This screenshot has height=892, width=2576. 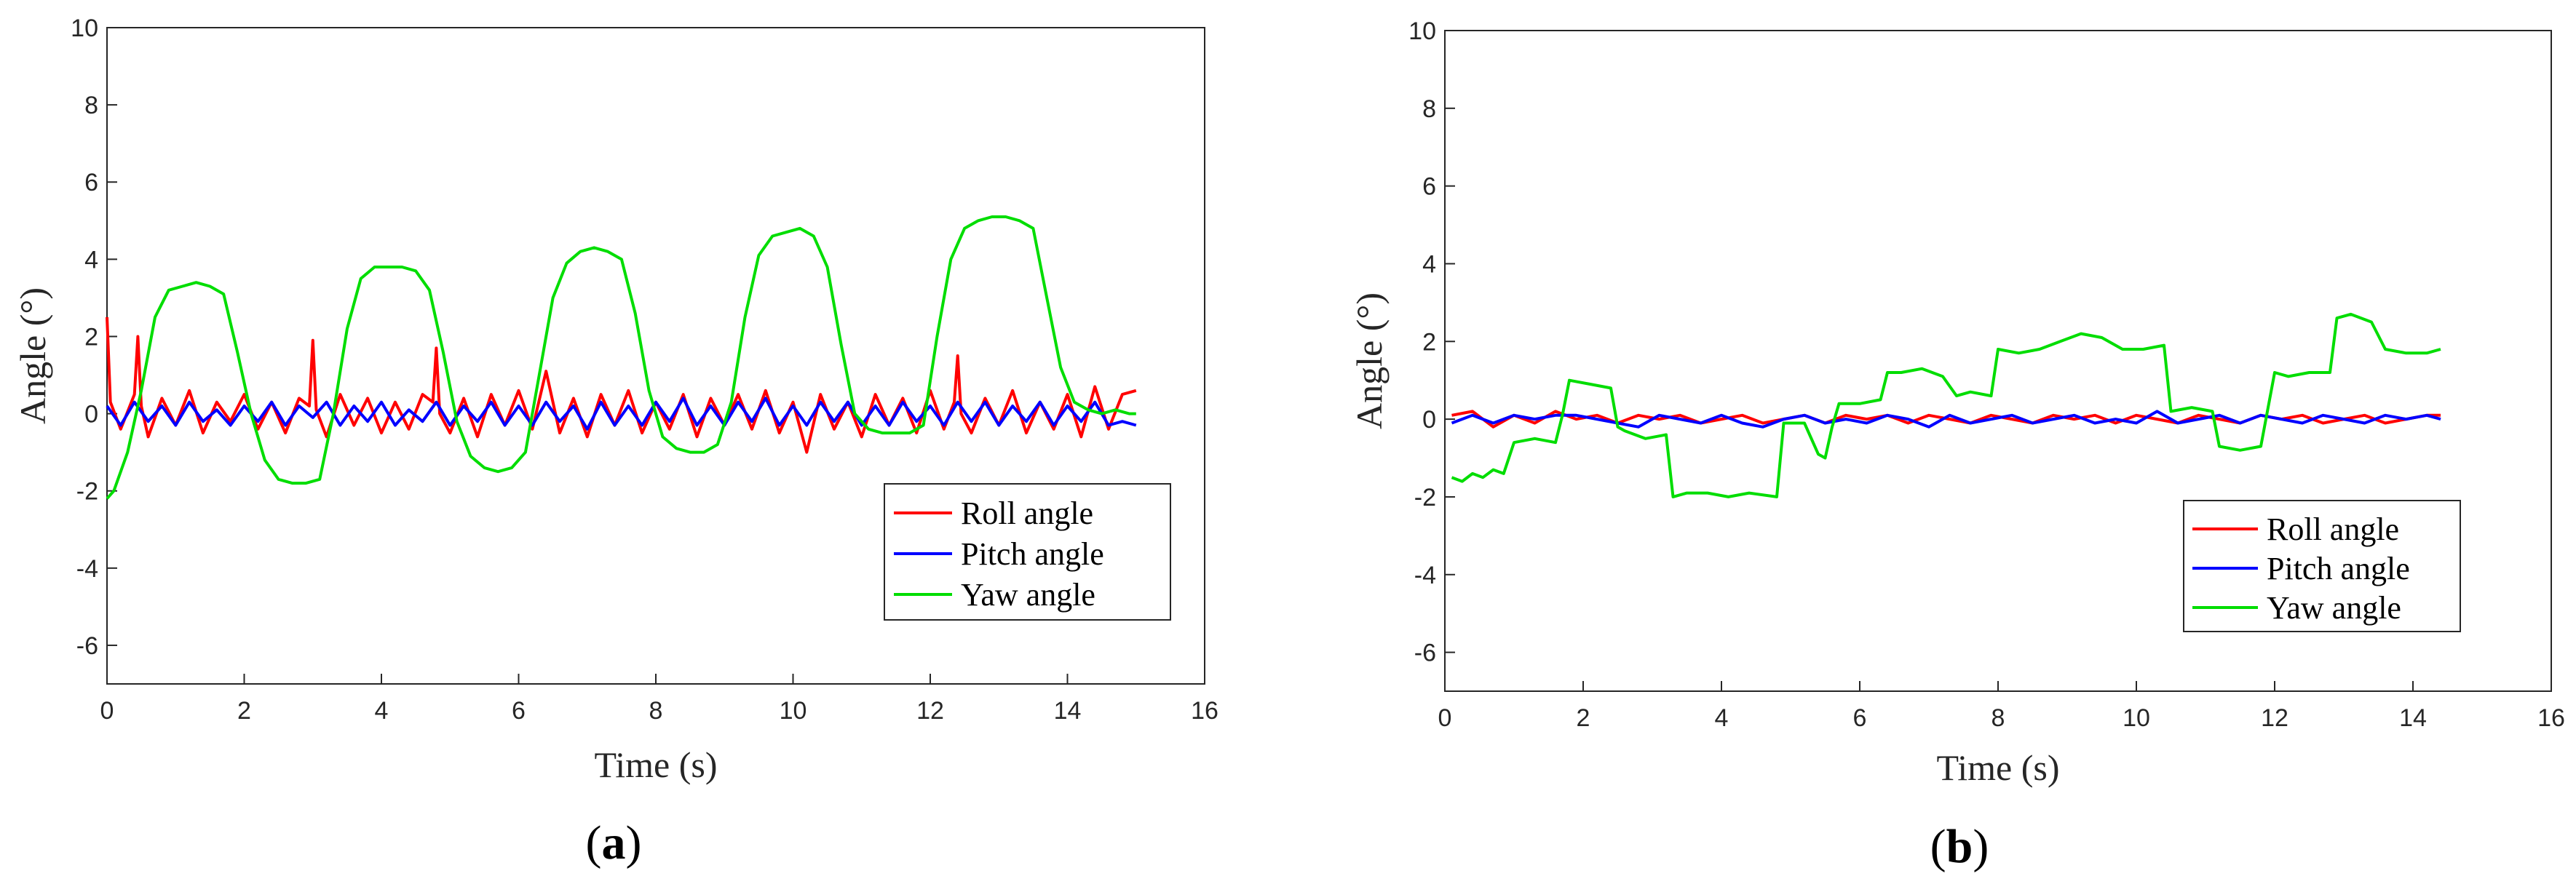 I want to click on legend-label-yaw-b: Yaw angle, so click(x=2334, y=608).